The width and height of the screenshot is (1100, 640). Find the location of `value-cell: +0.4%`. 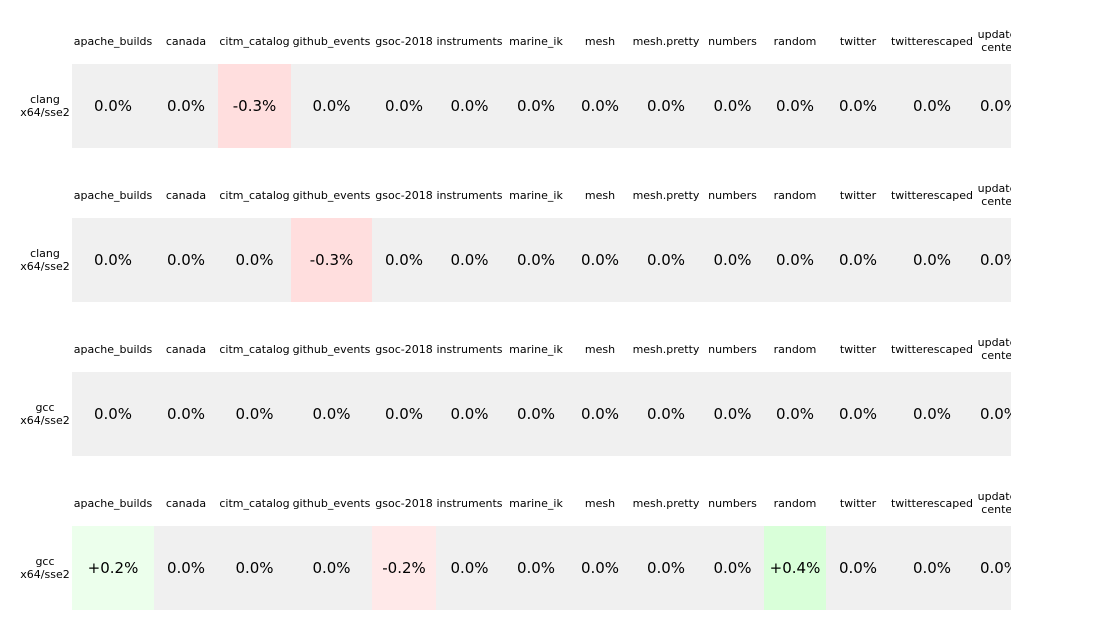

value-cell: +0.4% is located at coordinates (795, 568).